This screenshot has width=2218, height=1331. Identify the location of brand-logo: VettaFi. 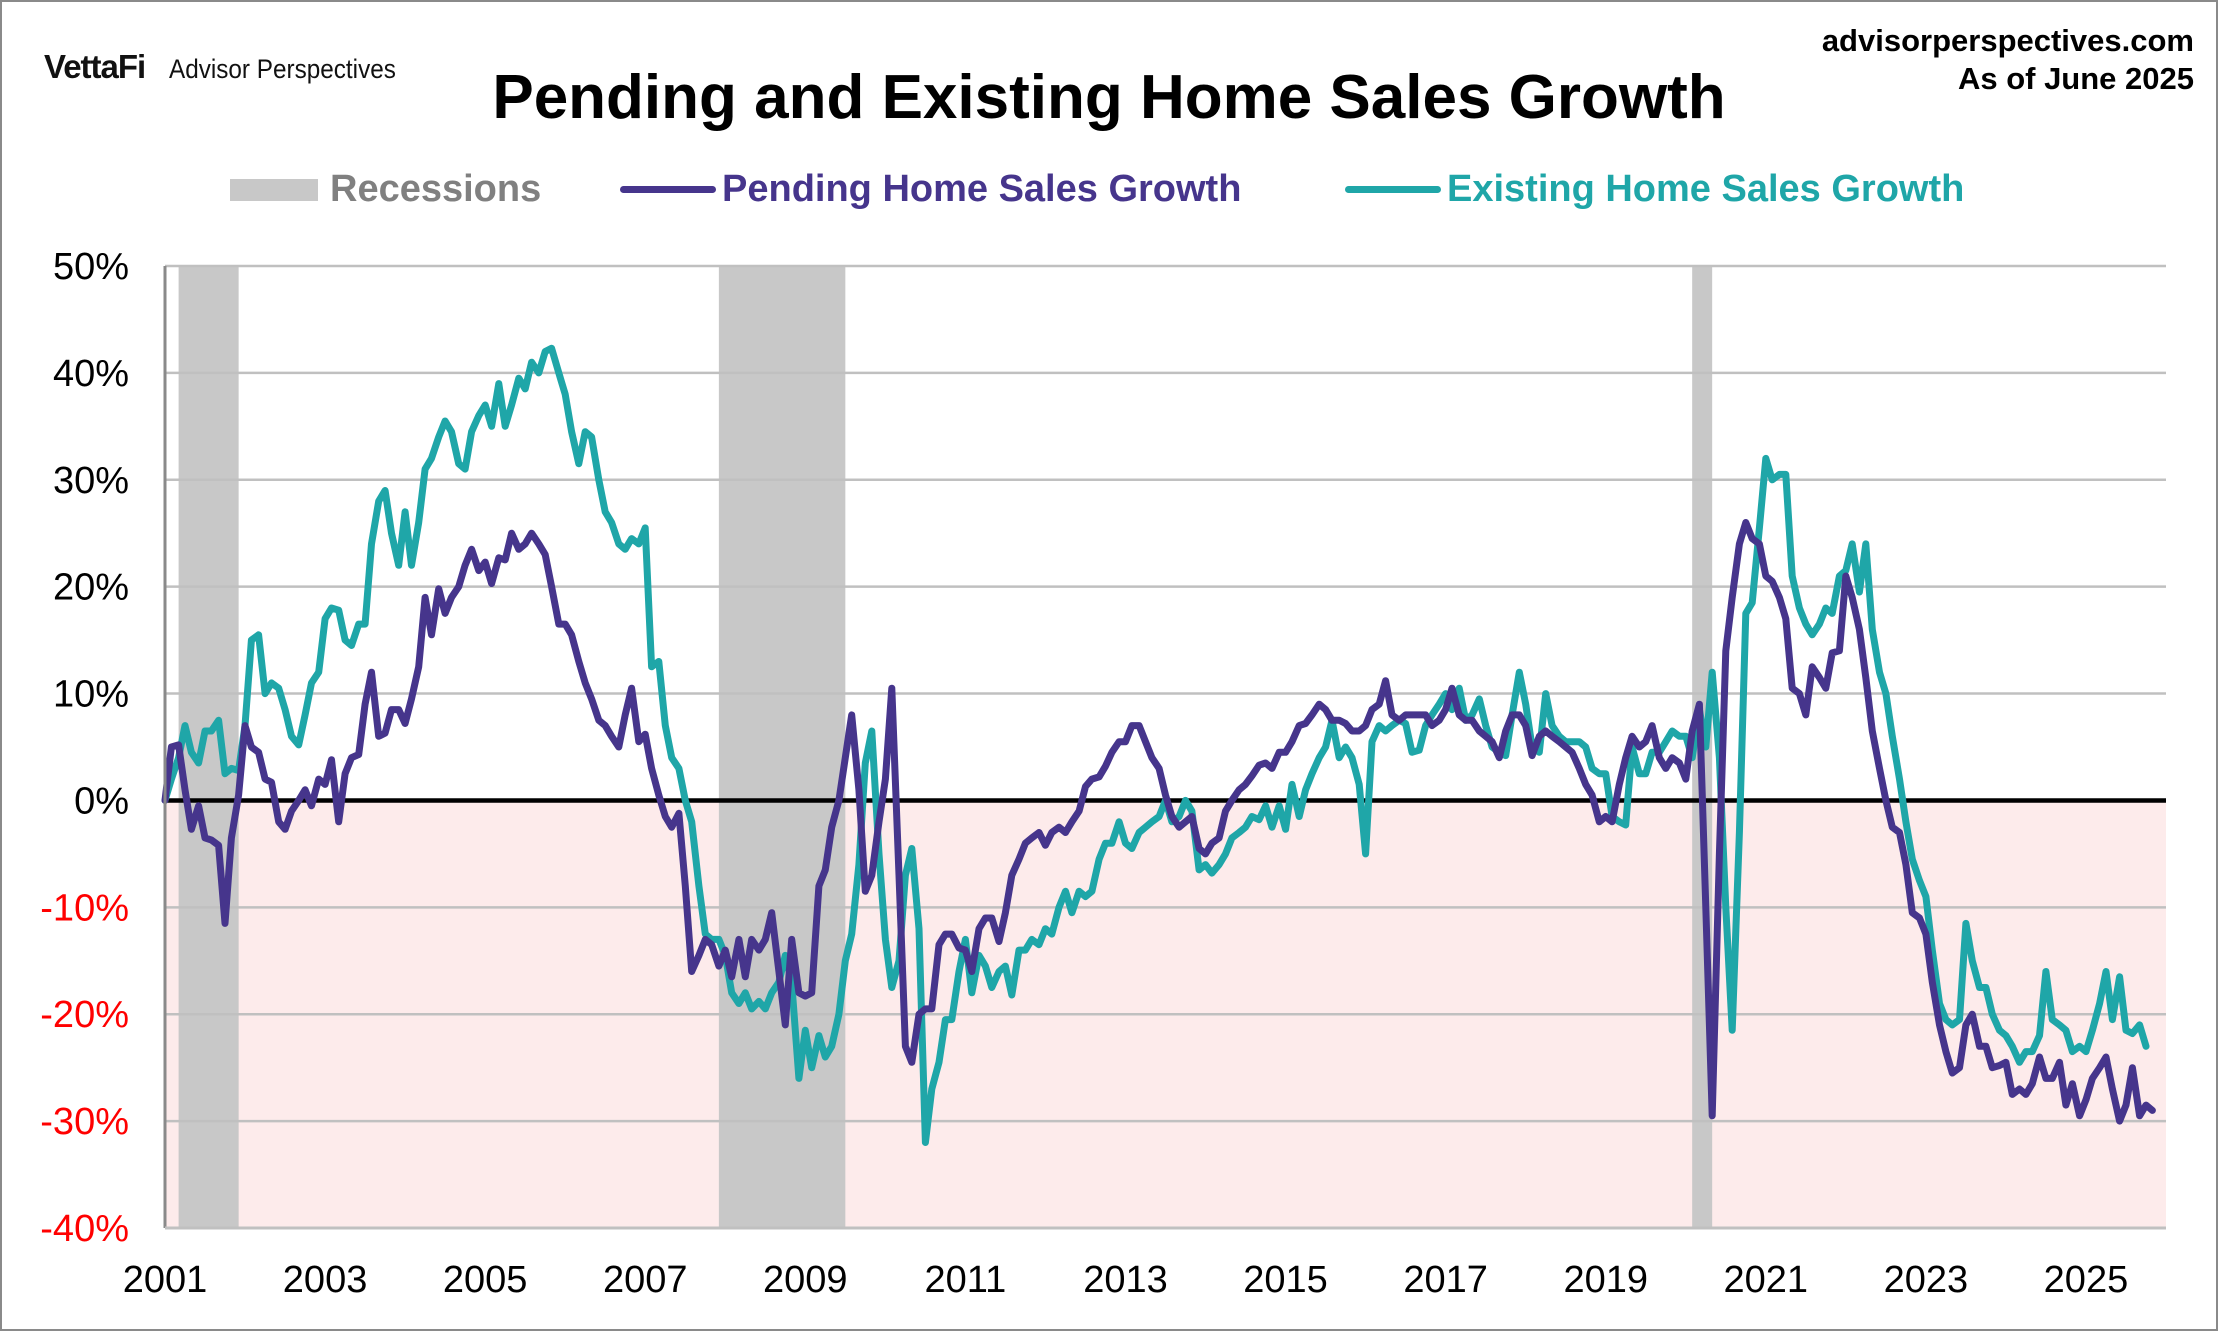
(95, 66).